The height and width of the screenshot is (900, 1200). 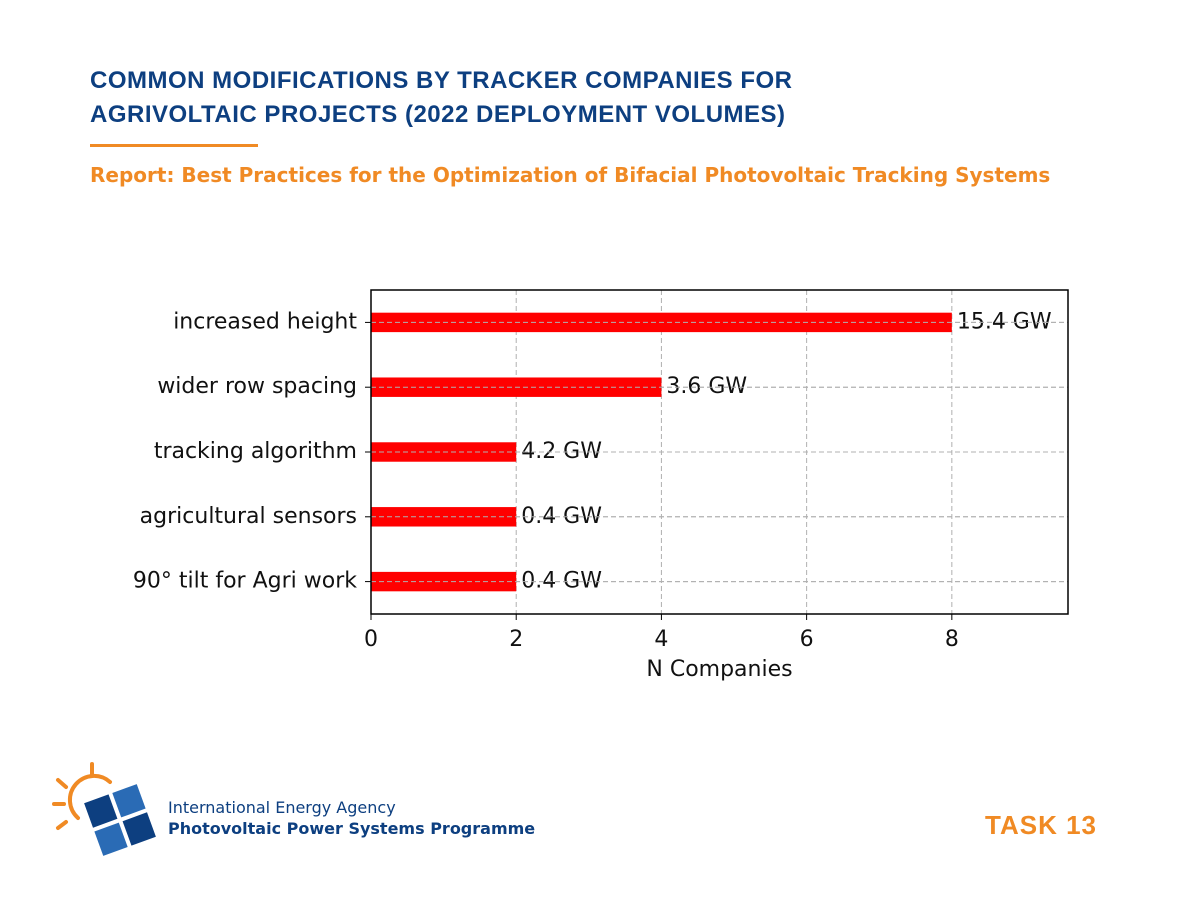 I want to click on programme: Photovoltaic Power Systems Programme, so click(x=352, y=828).